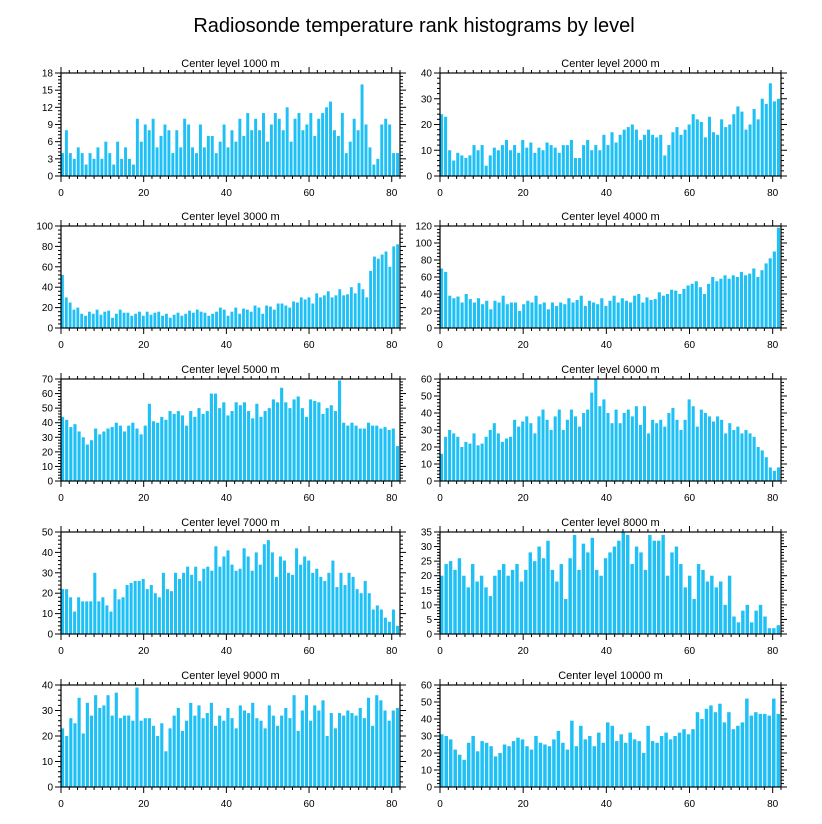 This screenshot has width=822, height=824. What do you see at coordinates (48, 267) in the screenshot?
I see `y-tick-label: 60` at bounding box center [48, 267].